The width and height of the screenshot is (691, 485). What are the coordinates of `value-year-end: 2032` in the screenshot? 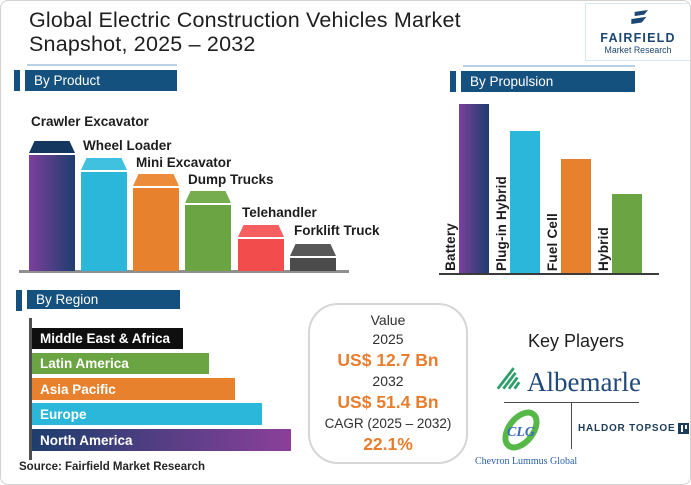 It's located at (388, 381).